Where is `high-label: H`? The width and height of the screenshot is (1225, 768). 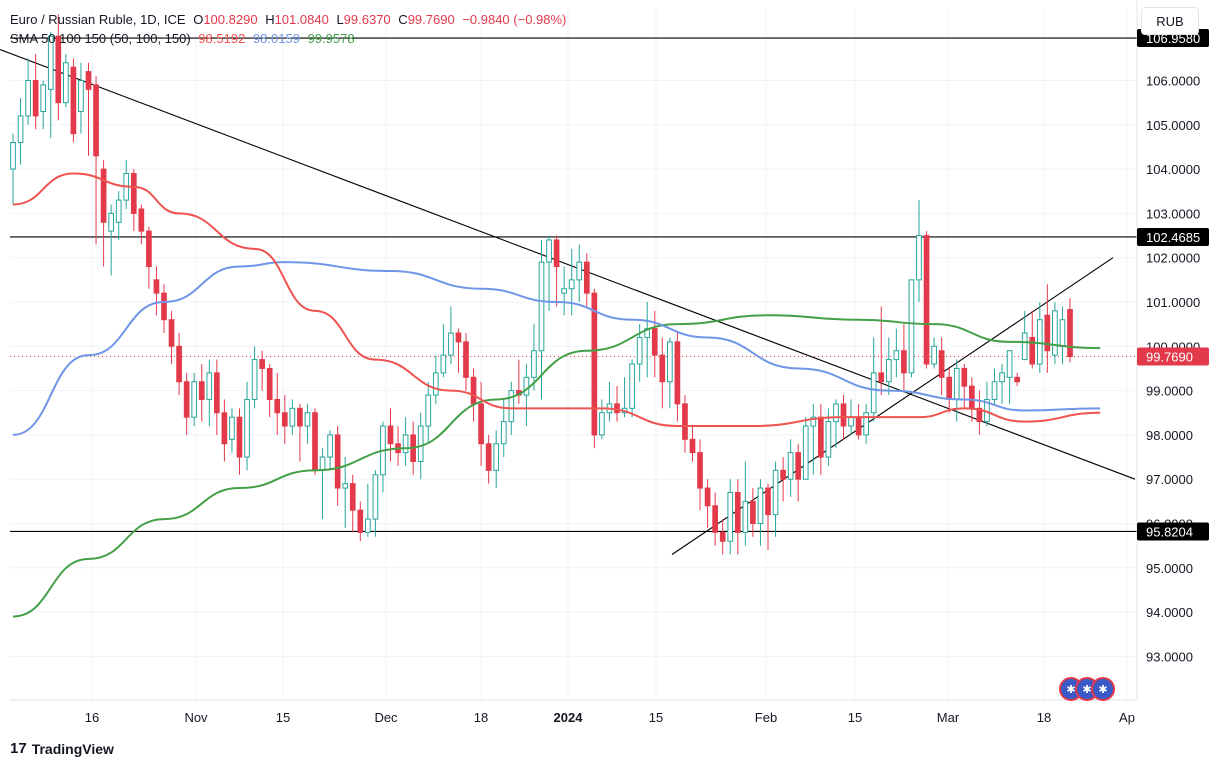
high-label: H is located at coordinates (270, 19).